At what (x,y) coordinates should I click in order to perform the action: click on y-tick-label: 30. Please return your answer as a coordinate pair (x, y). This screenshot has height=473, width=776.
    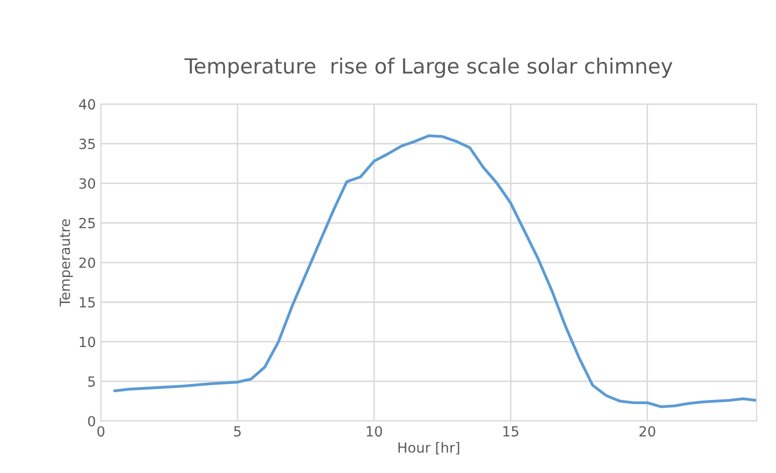
    Looking at the image, I should click on (87, 183).